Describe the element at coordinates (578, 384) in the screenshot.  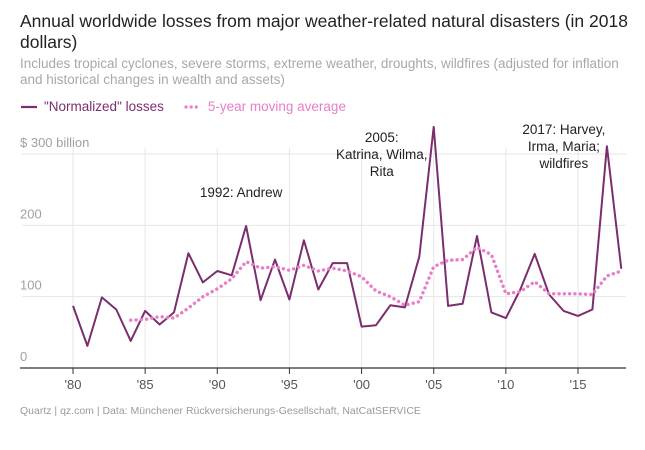
I see `x-tick-label: '15` at that location.